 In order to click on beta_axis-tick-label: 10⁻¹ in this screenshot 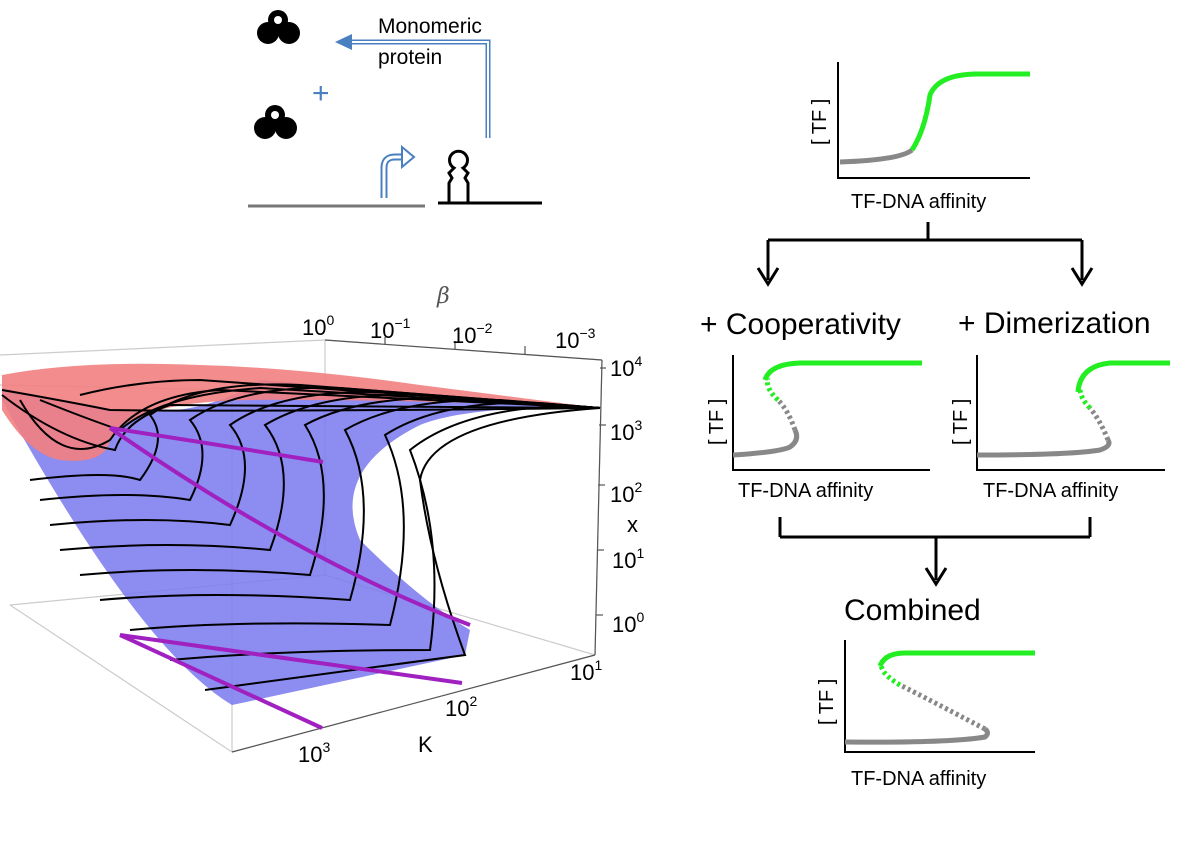, I will do `click(390, 329)`.